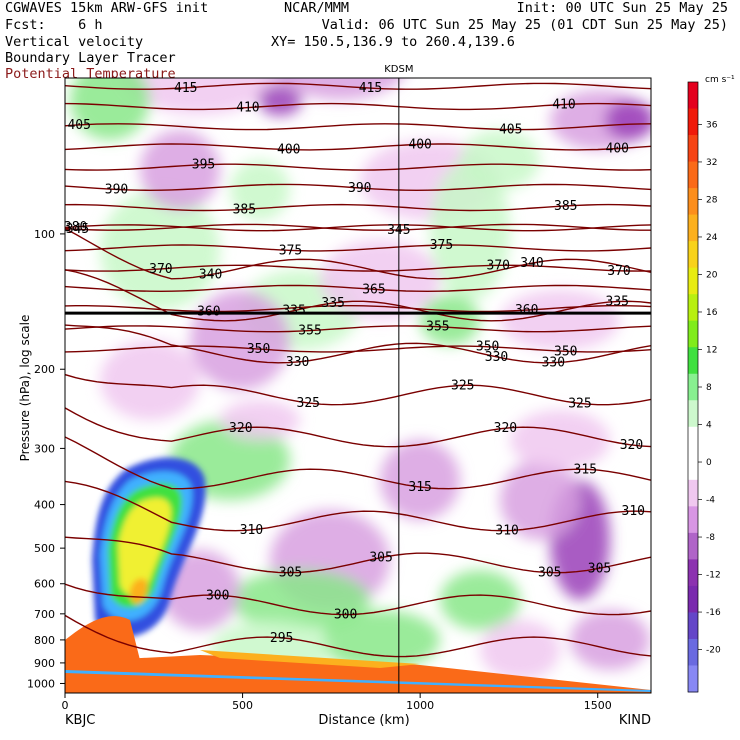  What do you see at coordinates (712, 238) in the screenshot?
I see `colorbar-label: 24` at bounding box center [712, 238].